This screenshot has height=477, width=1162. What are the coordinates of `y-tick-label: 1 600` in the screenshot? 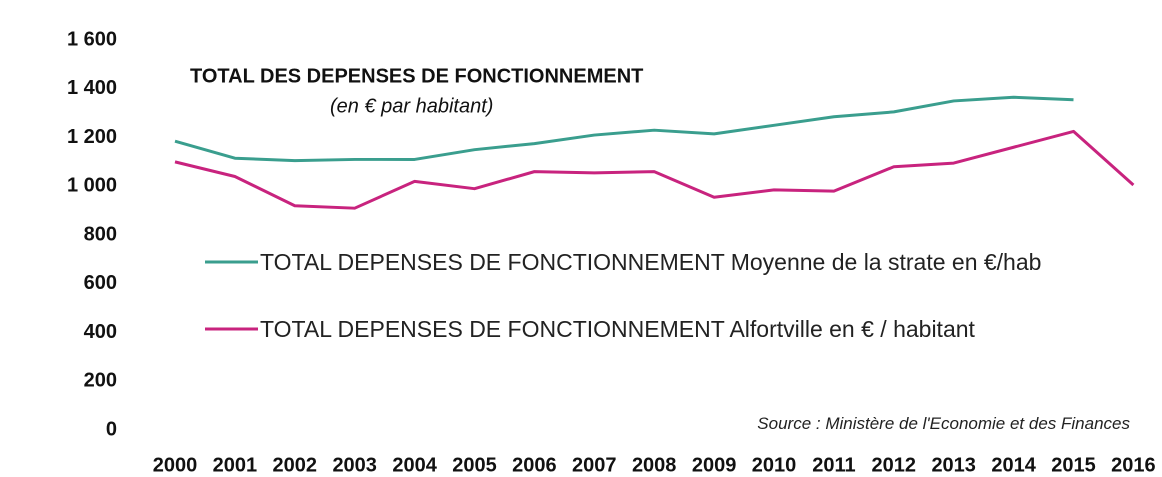 It's located at (92, 39).